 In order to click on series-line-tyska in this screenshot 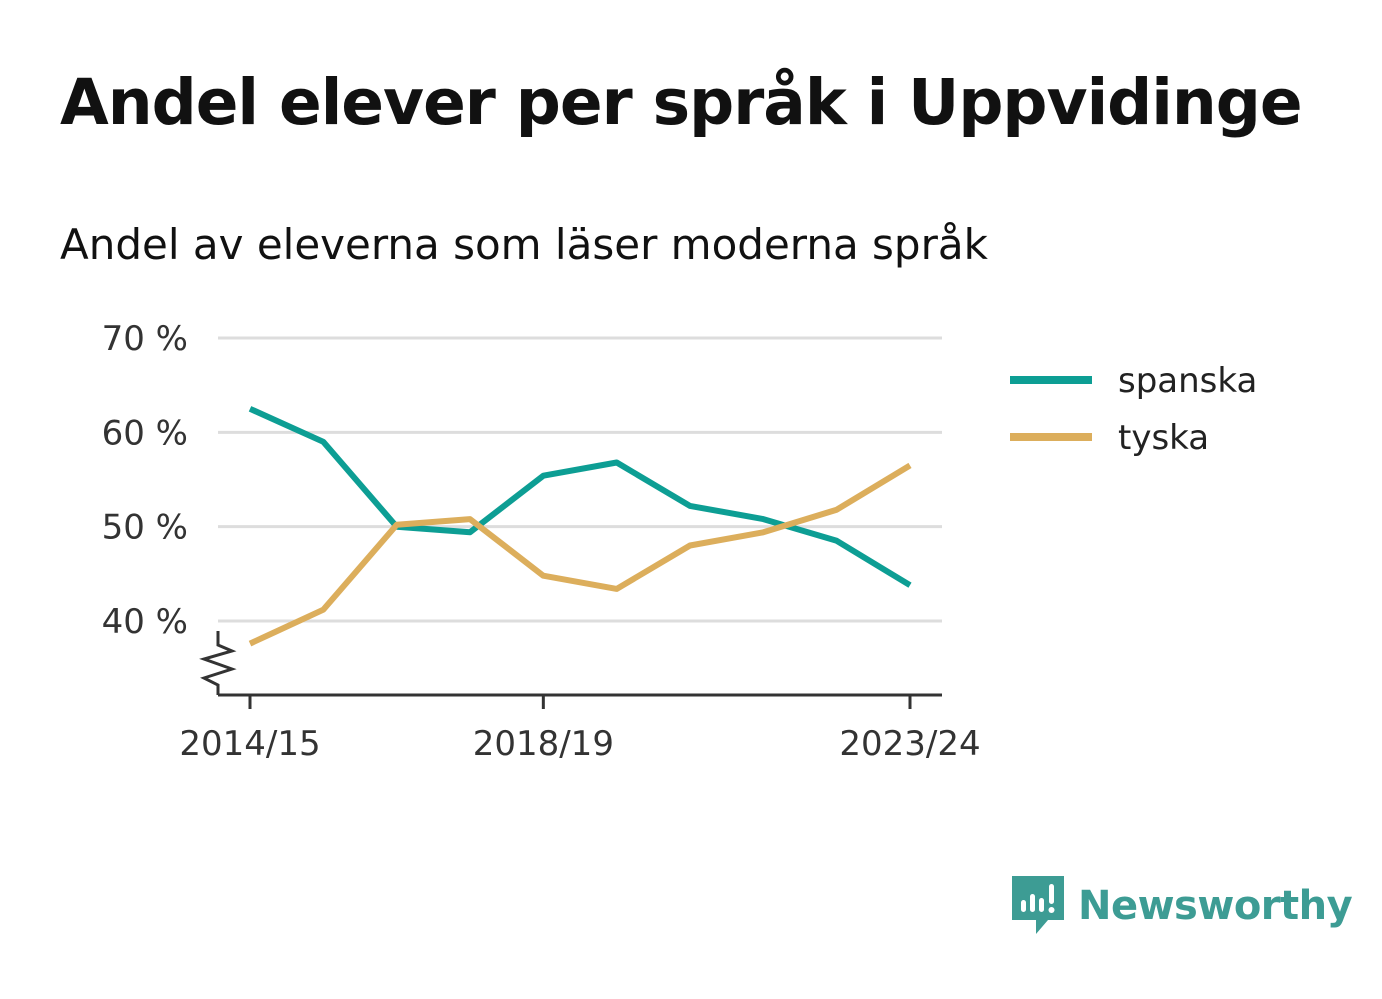, I will do `click(580, 554)`.